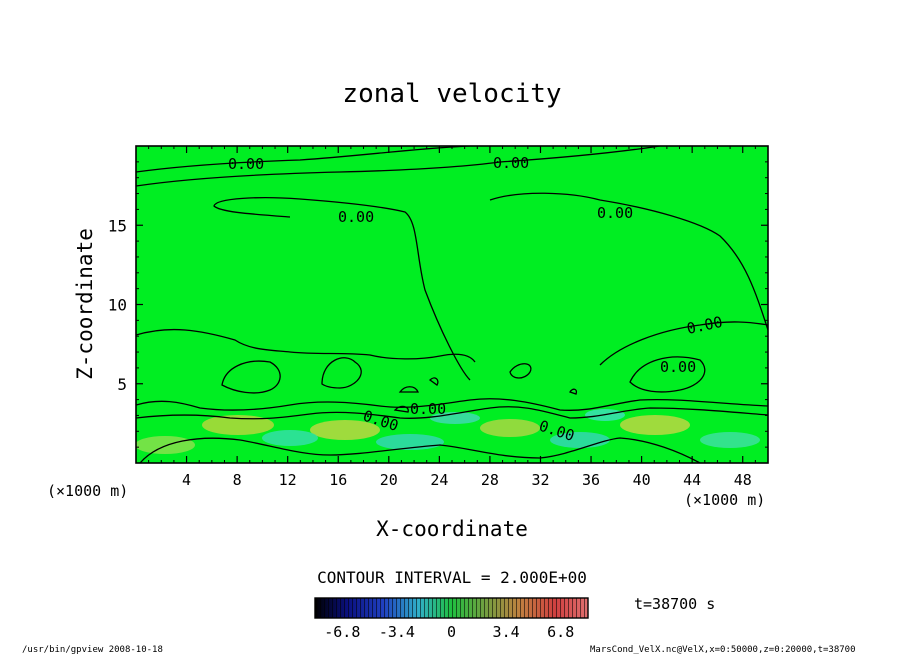 This screenshot has height=654, width=904. Describe the element at coordinates (338, 480) in the screenshot. I see `x-tick-label: 16` at that location.